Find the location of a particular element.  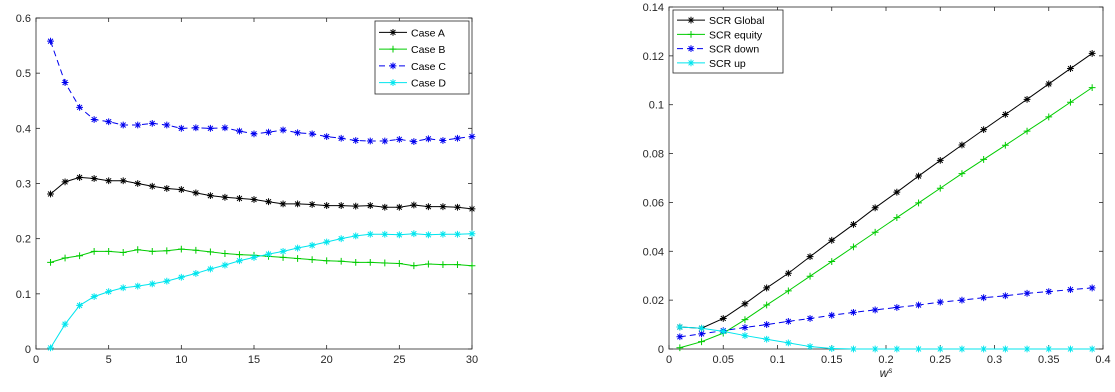

x-tick-label: 20 is located at coordinates (327, 360).